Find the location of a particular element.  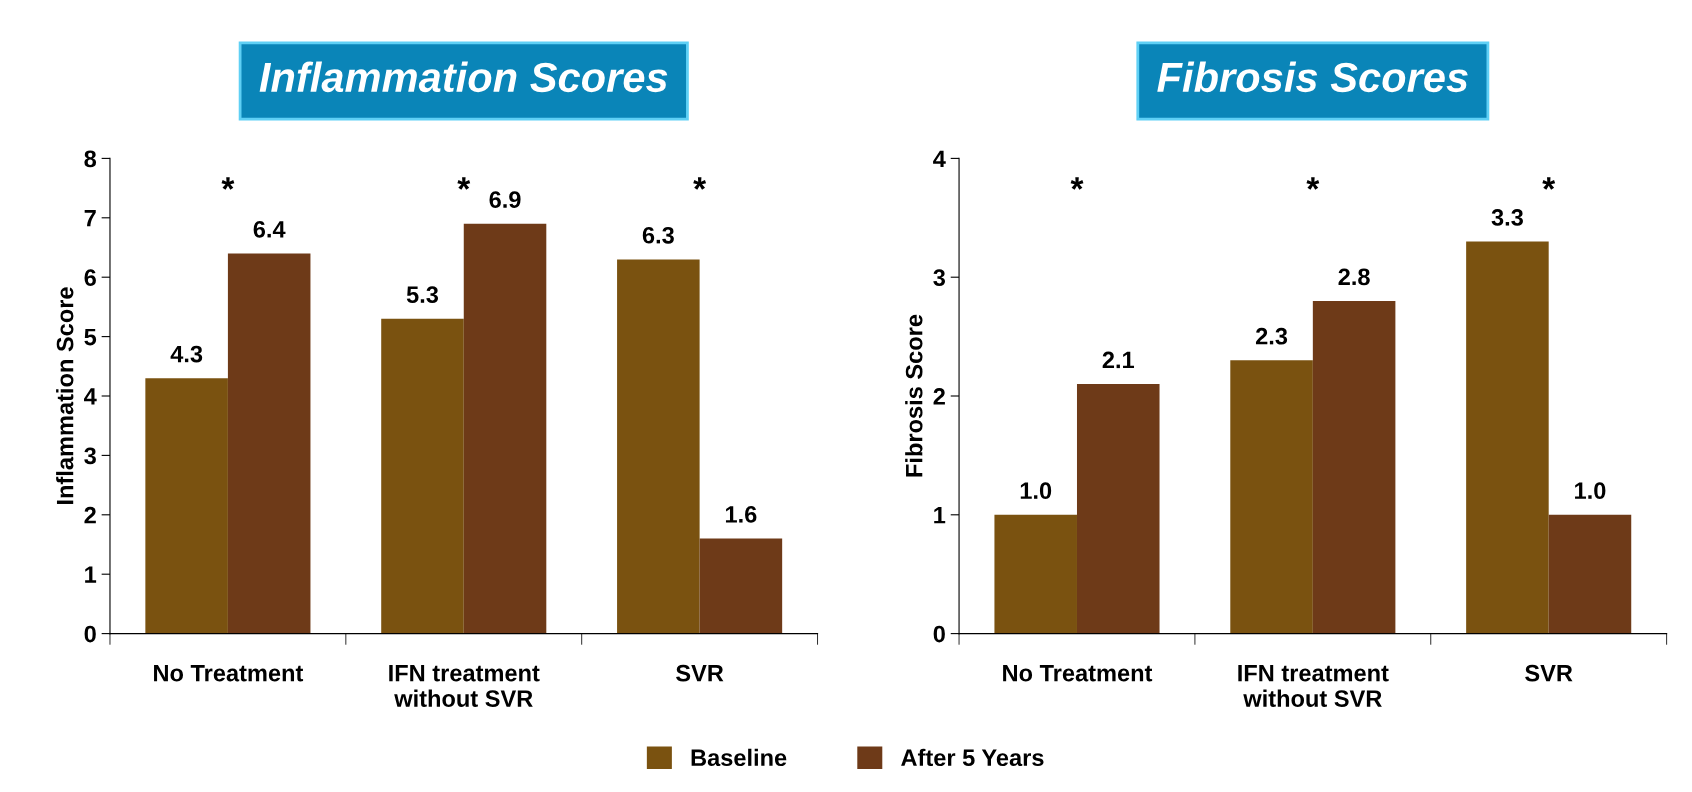

y-tick-label: 5 is located at coordinates (90, 337).